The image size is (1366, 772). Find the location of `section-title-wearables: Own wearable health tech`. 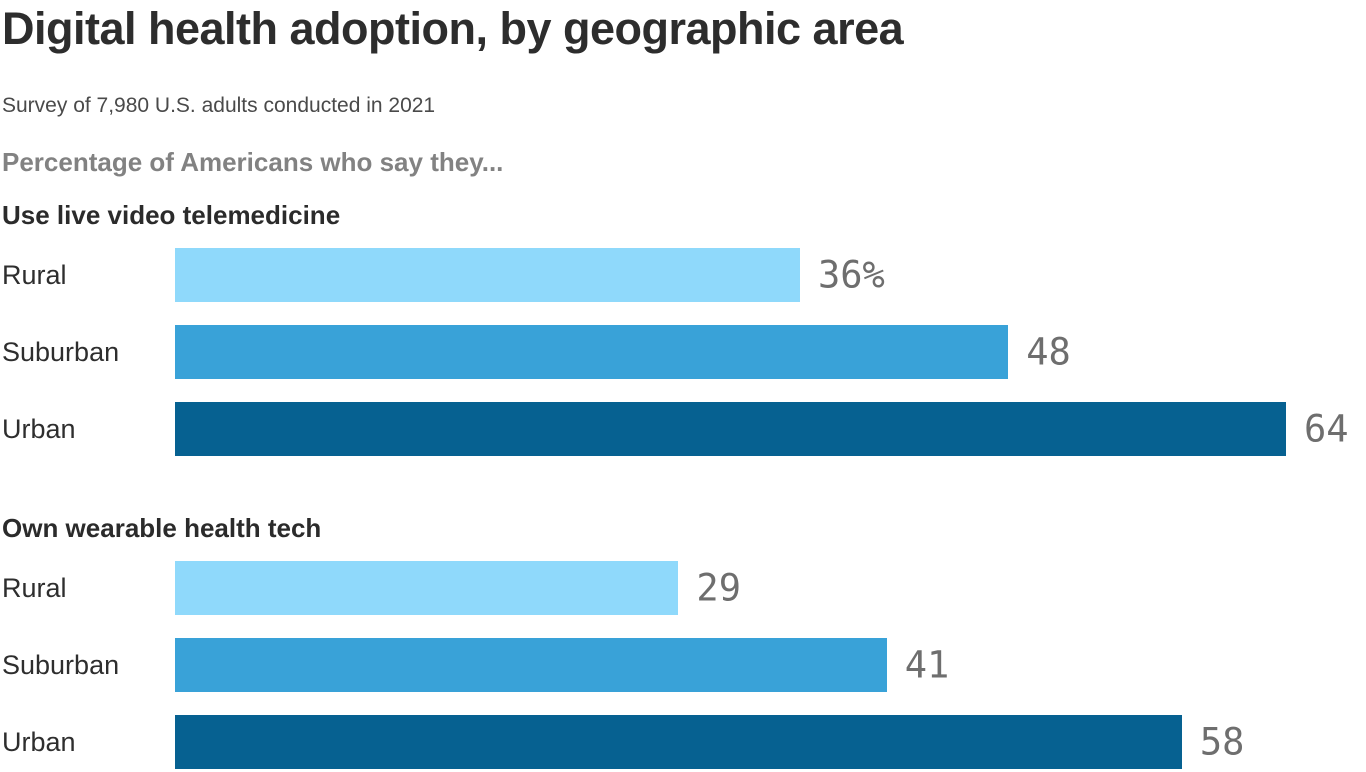

section-title-wearables: Own wearable health tech is located at coordinates (162, 528).